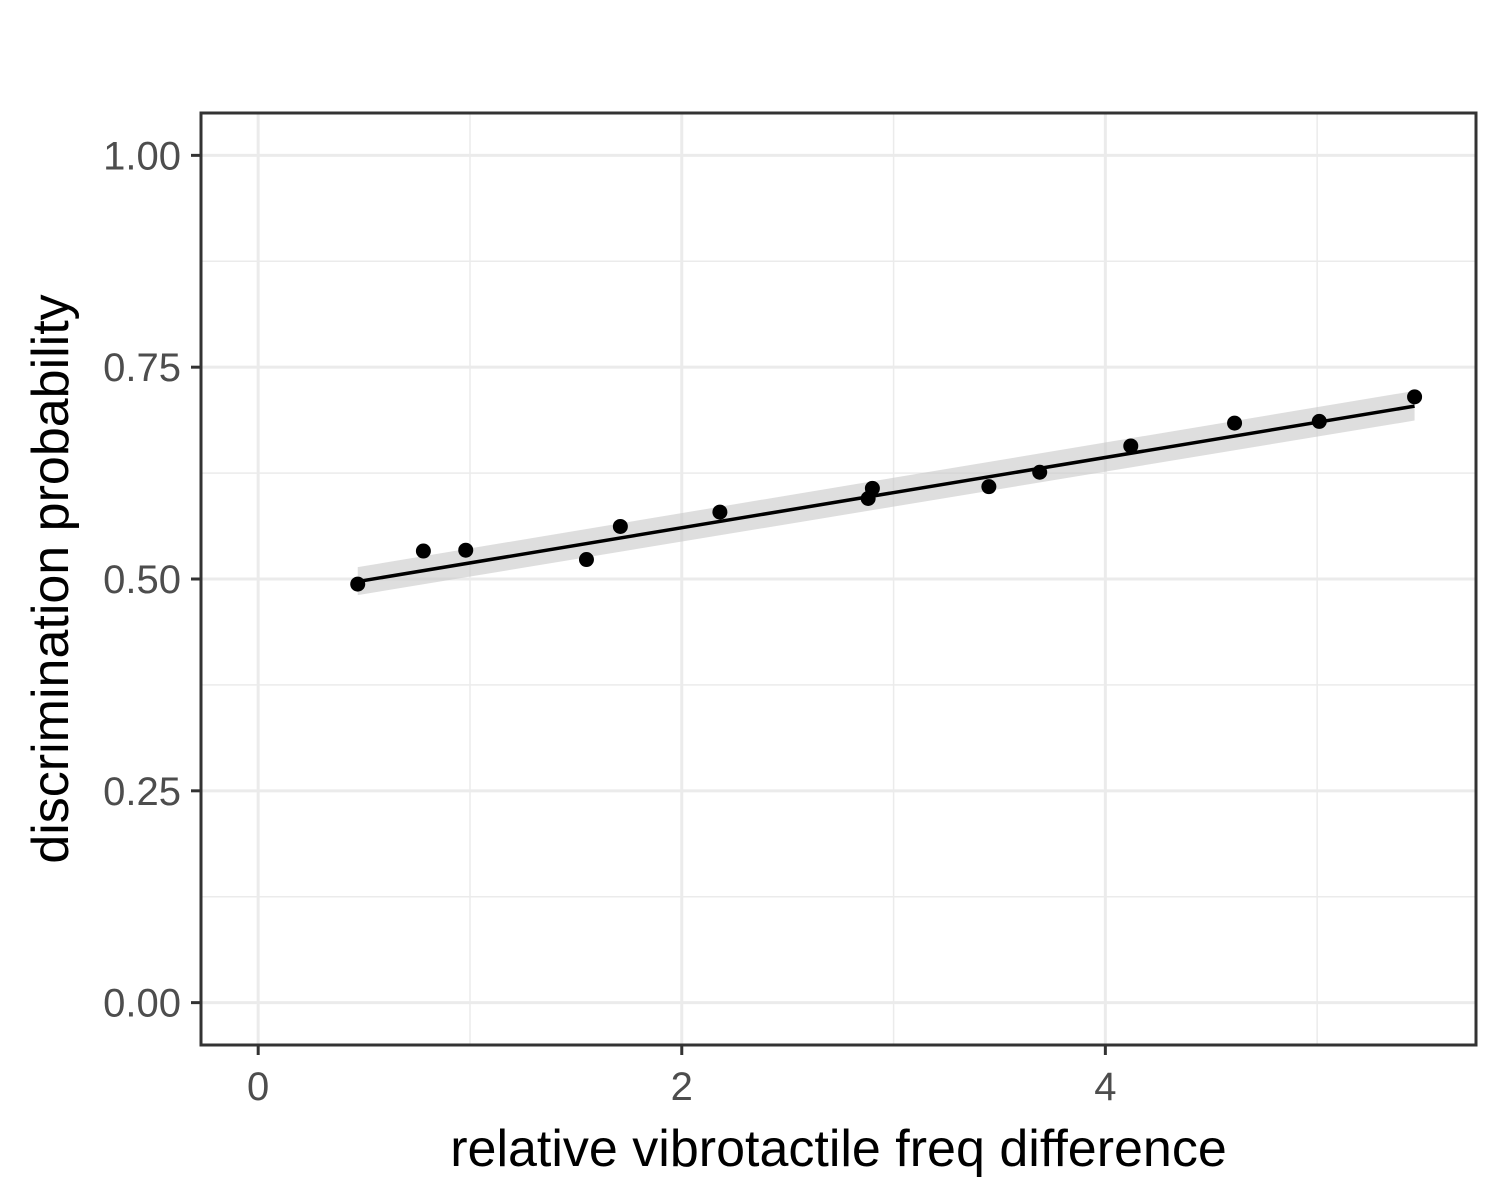 This screenshot has height=1200, width=1500. I want to click on y-tick-label: 0.25, so click(142, 792).